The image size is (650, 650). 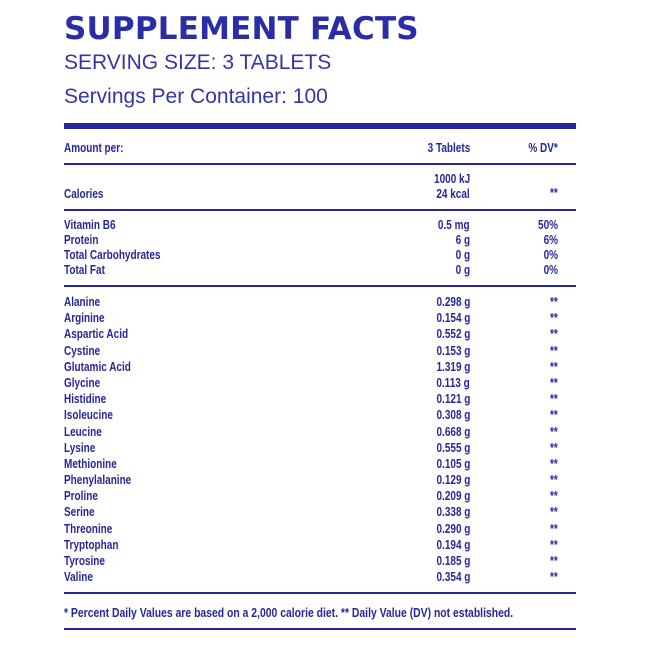 What do you see at coordinates (453, 350) in the screenshot?
I see `row-amount: 0.153 g` at bounding box center [453, 350].